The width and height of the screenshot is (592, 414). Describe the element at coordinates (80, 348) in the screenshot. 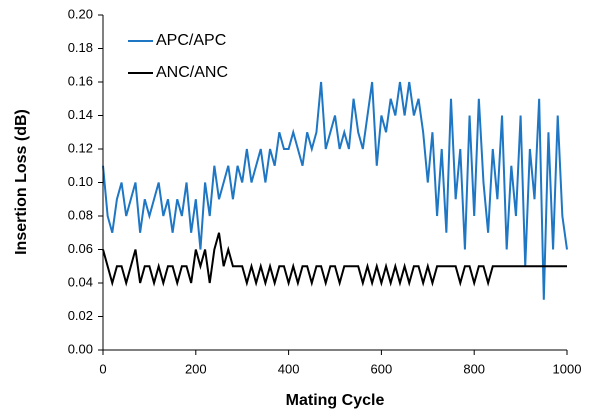

I see `y-tick-label: 0.00` at that location.